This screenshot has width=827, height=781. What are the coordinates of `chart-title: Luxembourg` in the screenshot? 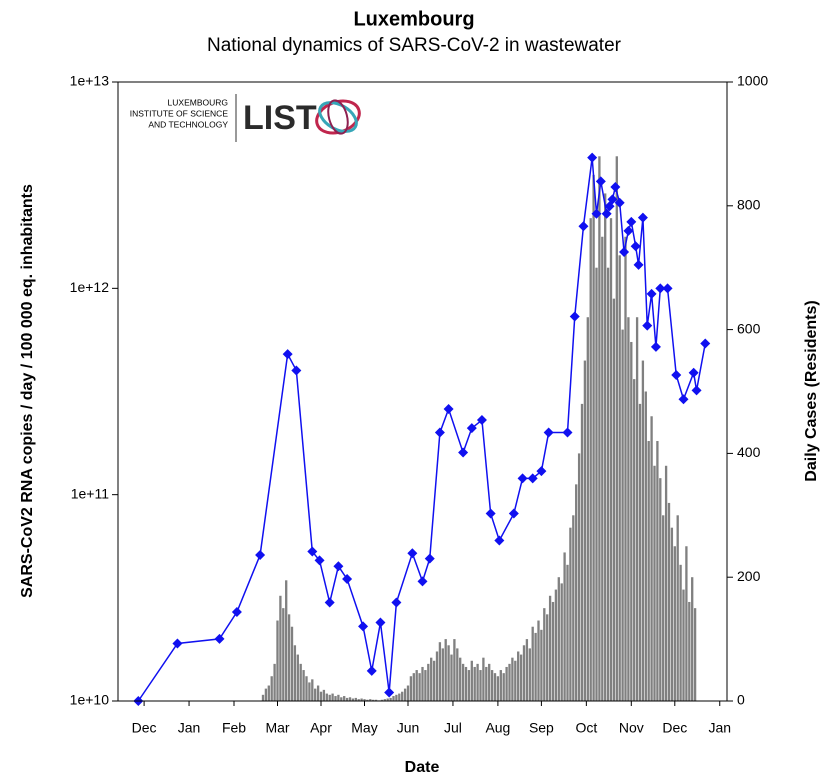 It's located at (413, 19).